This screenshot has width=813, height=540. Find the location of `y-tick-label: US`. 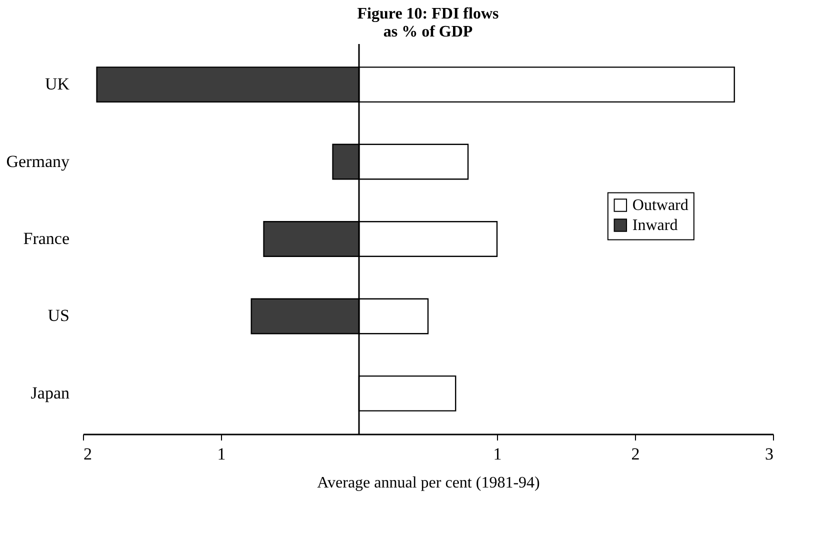

y-tick-label: US is located at coordinates (59, 316).